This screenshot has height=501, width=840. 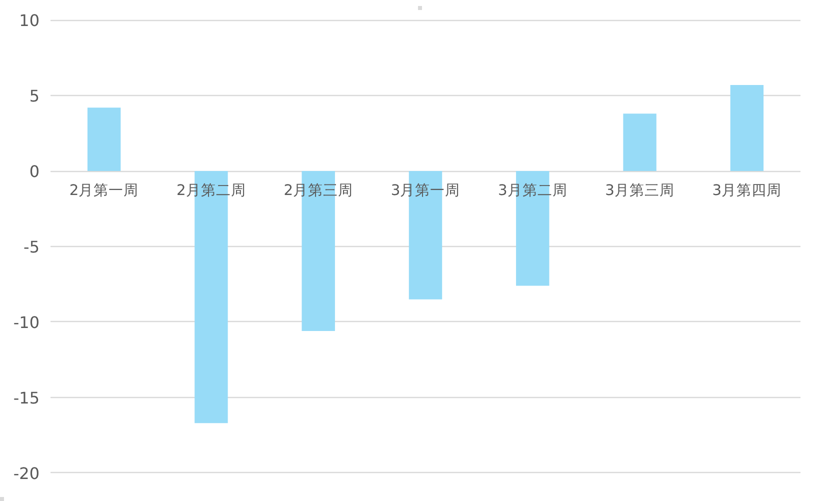 I want to click on y-tick-label: 0, so click(x=34, y=172).